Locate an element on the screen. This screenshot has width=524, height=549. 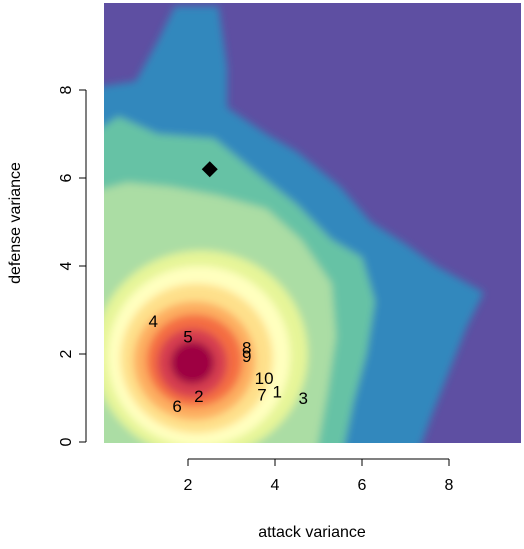
y-tick-label: 2 is located at coordinates (66, 353).